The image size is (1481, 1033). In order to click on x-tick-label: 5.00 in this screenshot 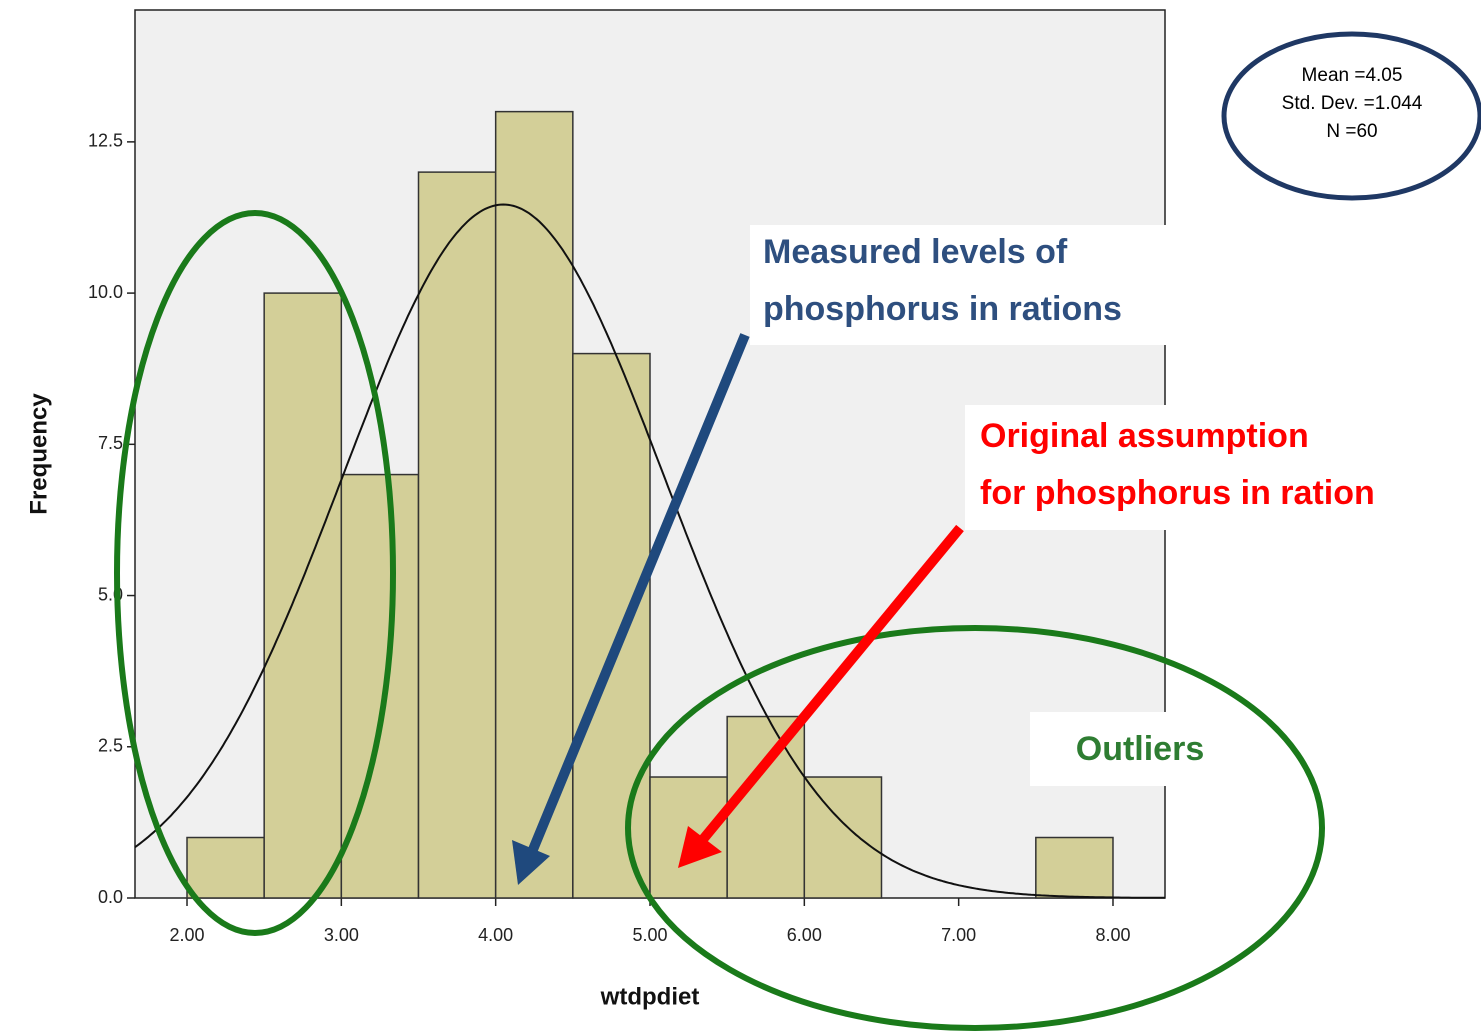, I will do `click(649, 935)`.